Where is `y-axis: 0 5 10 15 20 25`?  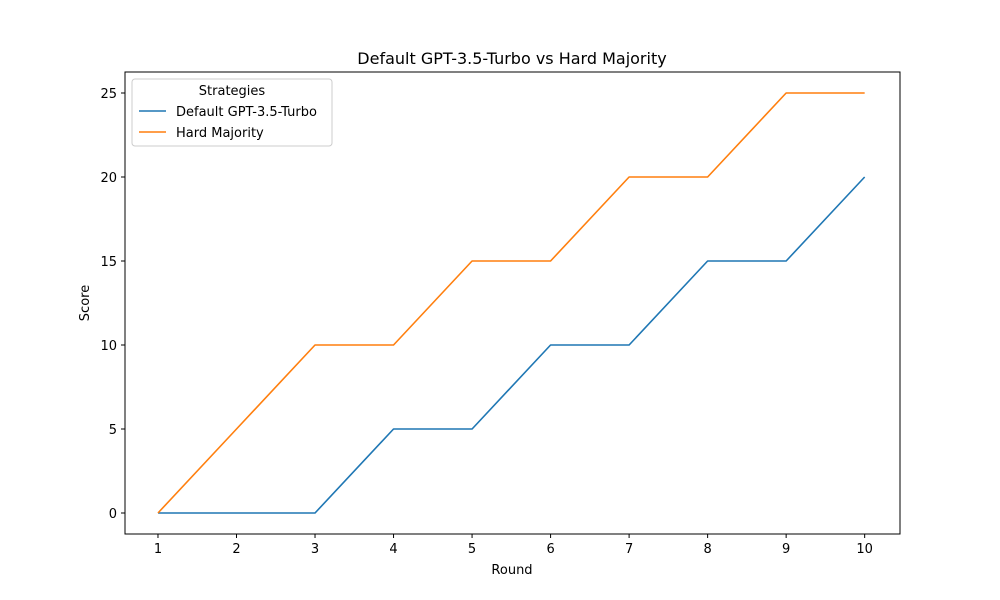
y-axis: 0 5 10 15 20 25 is located at coordinates (112, 304).